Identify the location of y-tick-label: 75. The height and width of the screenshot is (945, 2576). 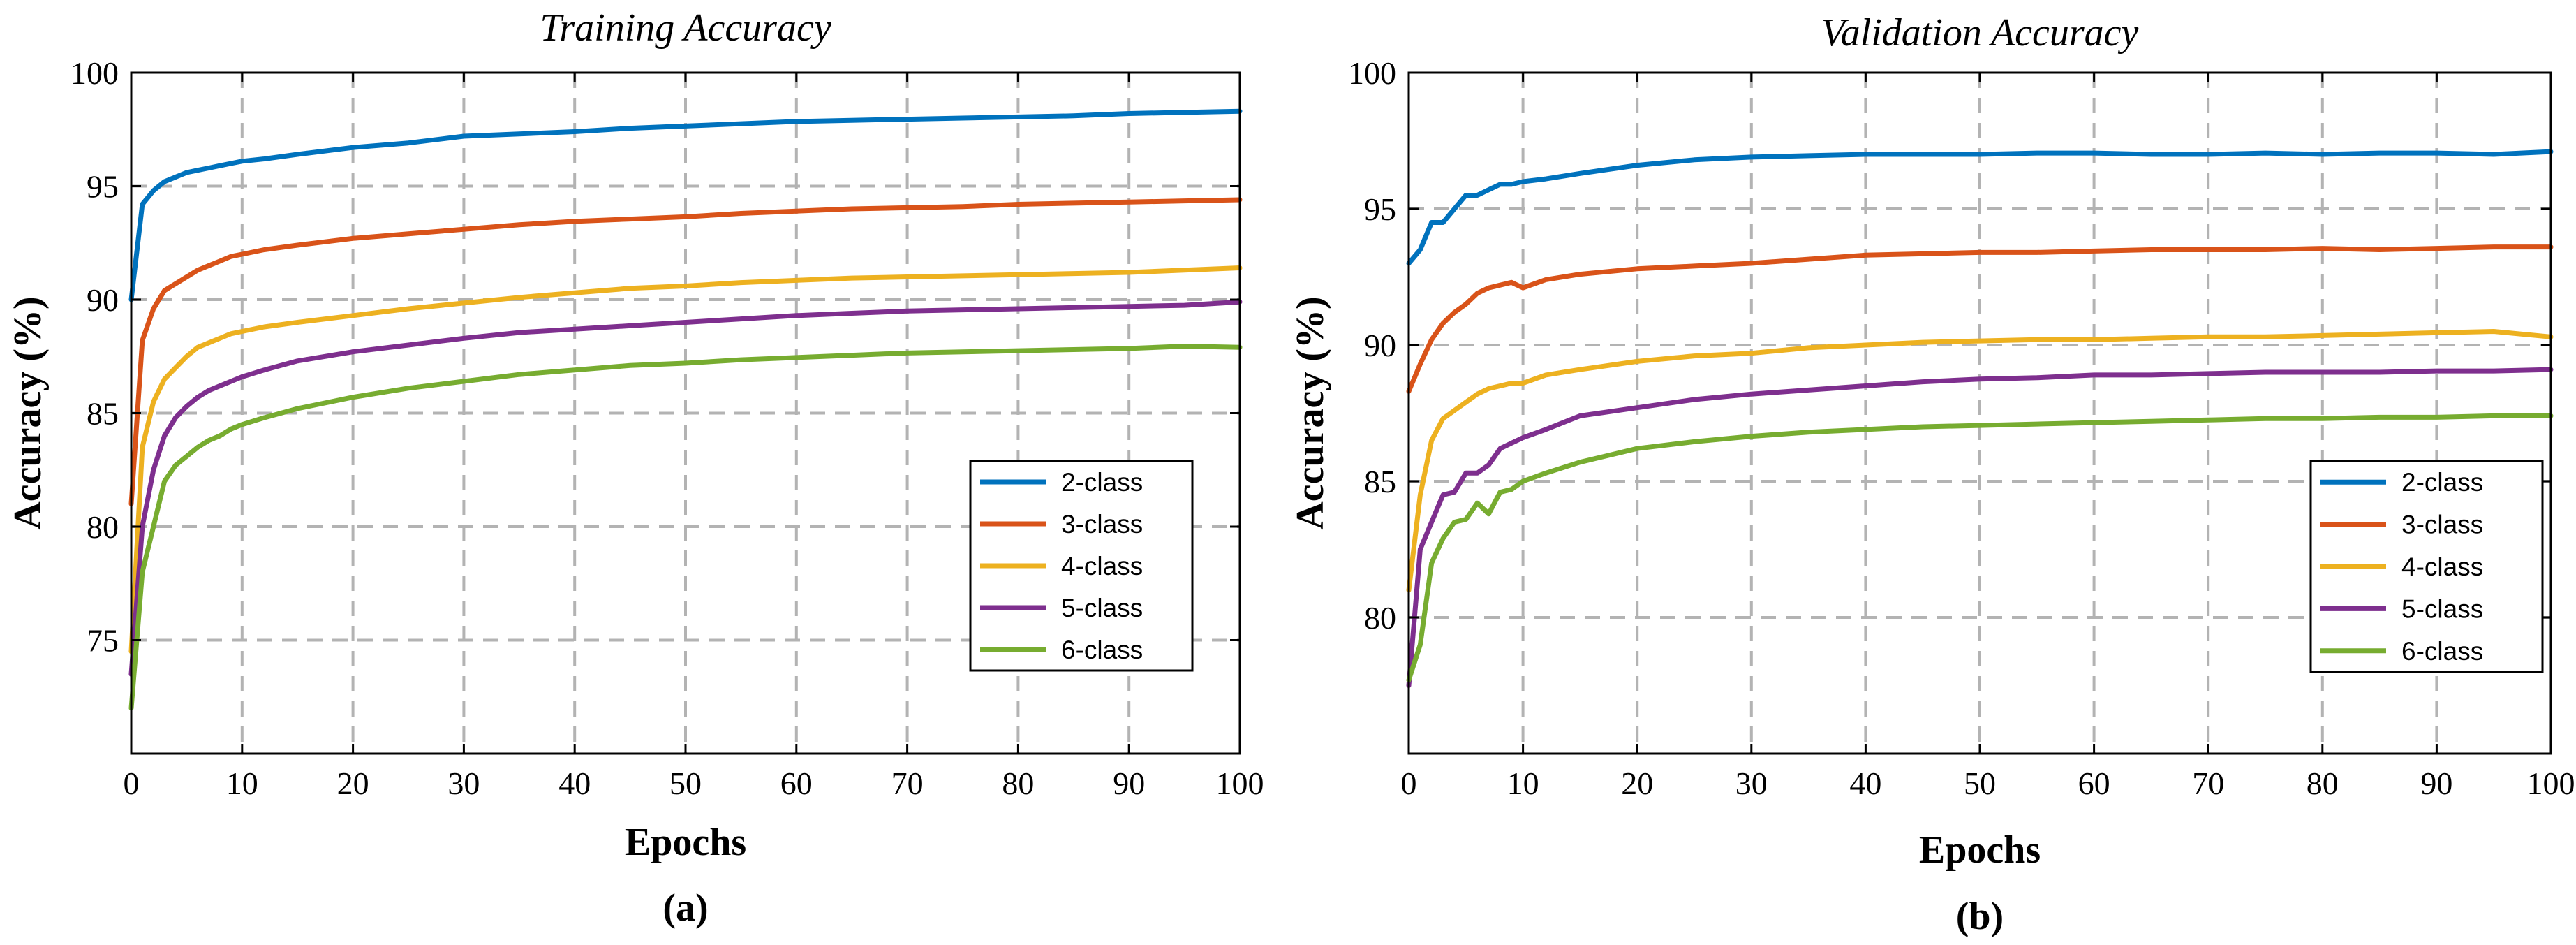
(103, 641).